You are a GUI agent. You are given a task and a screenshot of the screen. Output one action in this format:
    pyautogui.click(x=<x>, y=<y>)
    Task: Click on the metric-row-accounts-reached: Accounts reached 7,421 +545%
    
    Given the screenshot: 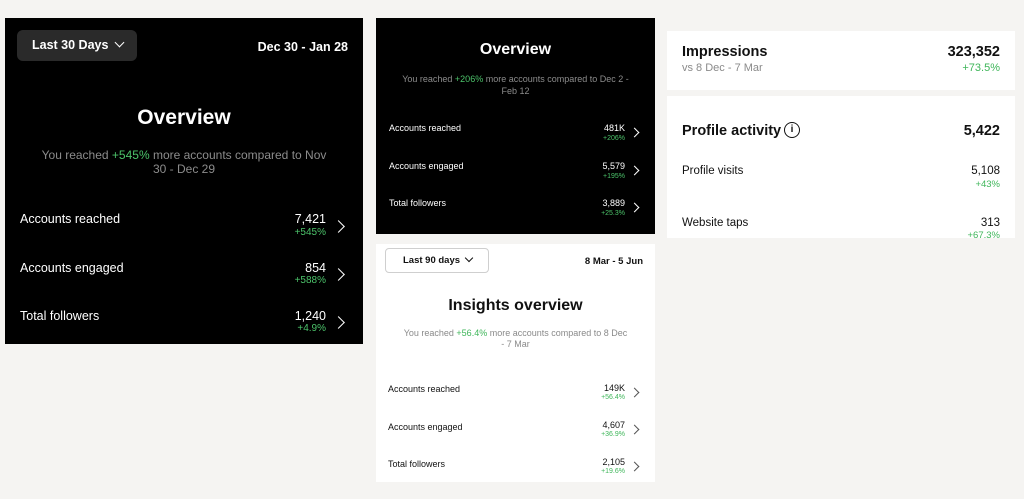 What is the action you would take?
    pyautogui.click(x=184, y=232)
    